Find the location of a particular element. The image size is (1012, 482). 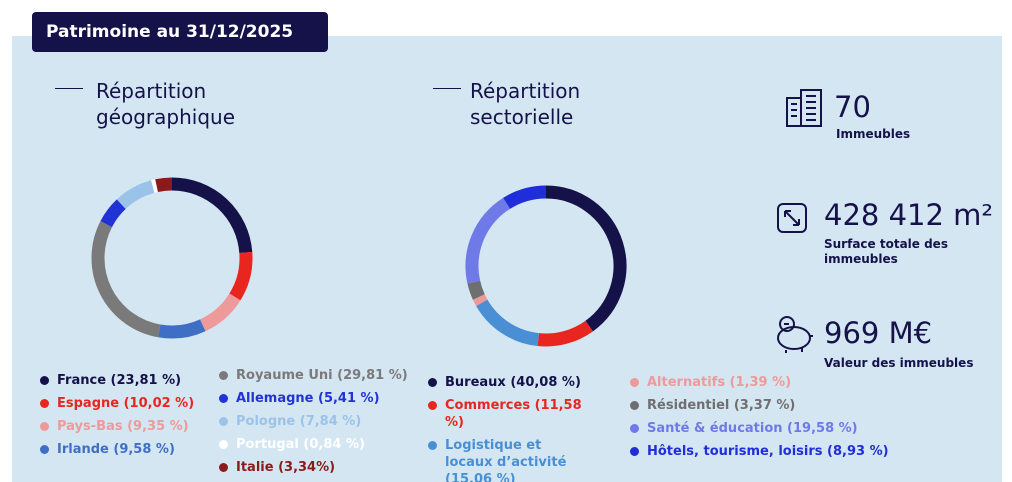

chart-title: Répartition sectorielle is located at coordinates (525, 104).